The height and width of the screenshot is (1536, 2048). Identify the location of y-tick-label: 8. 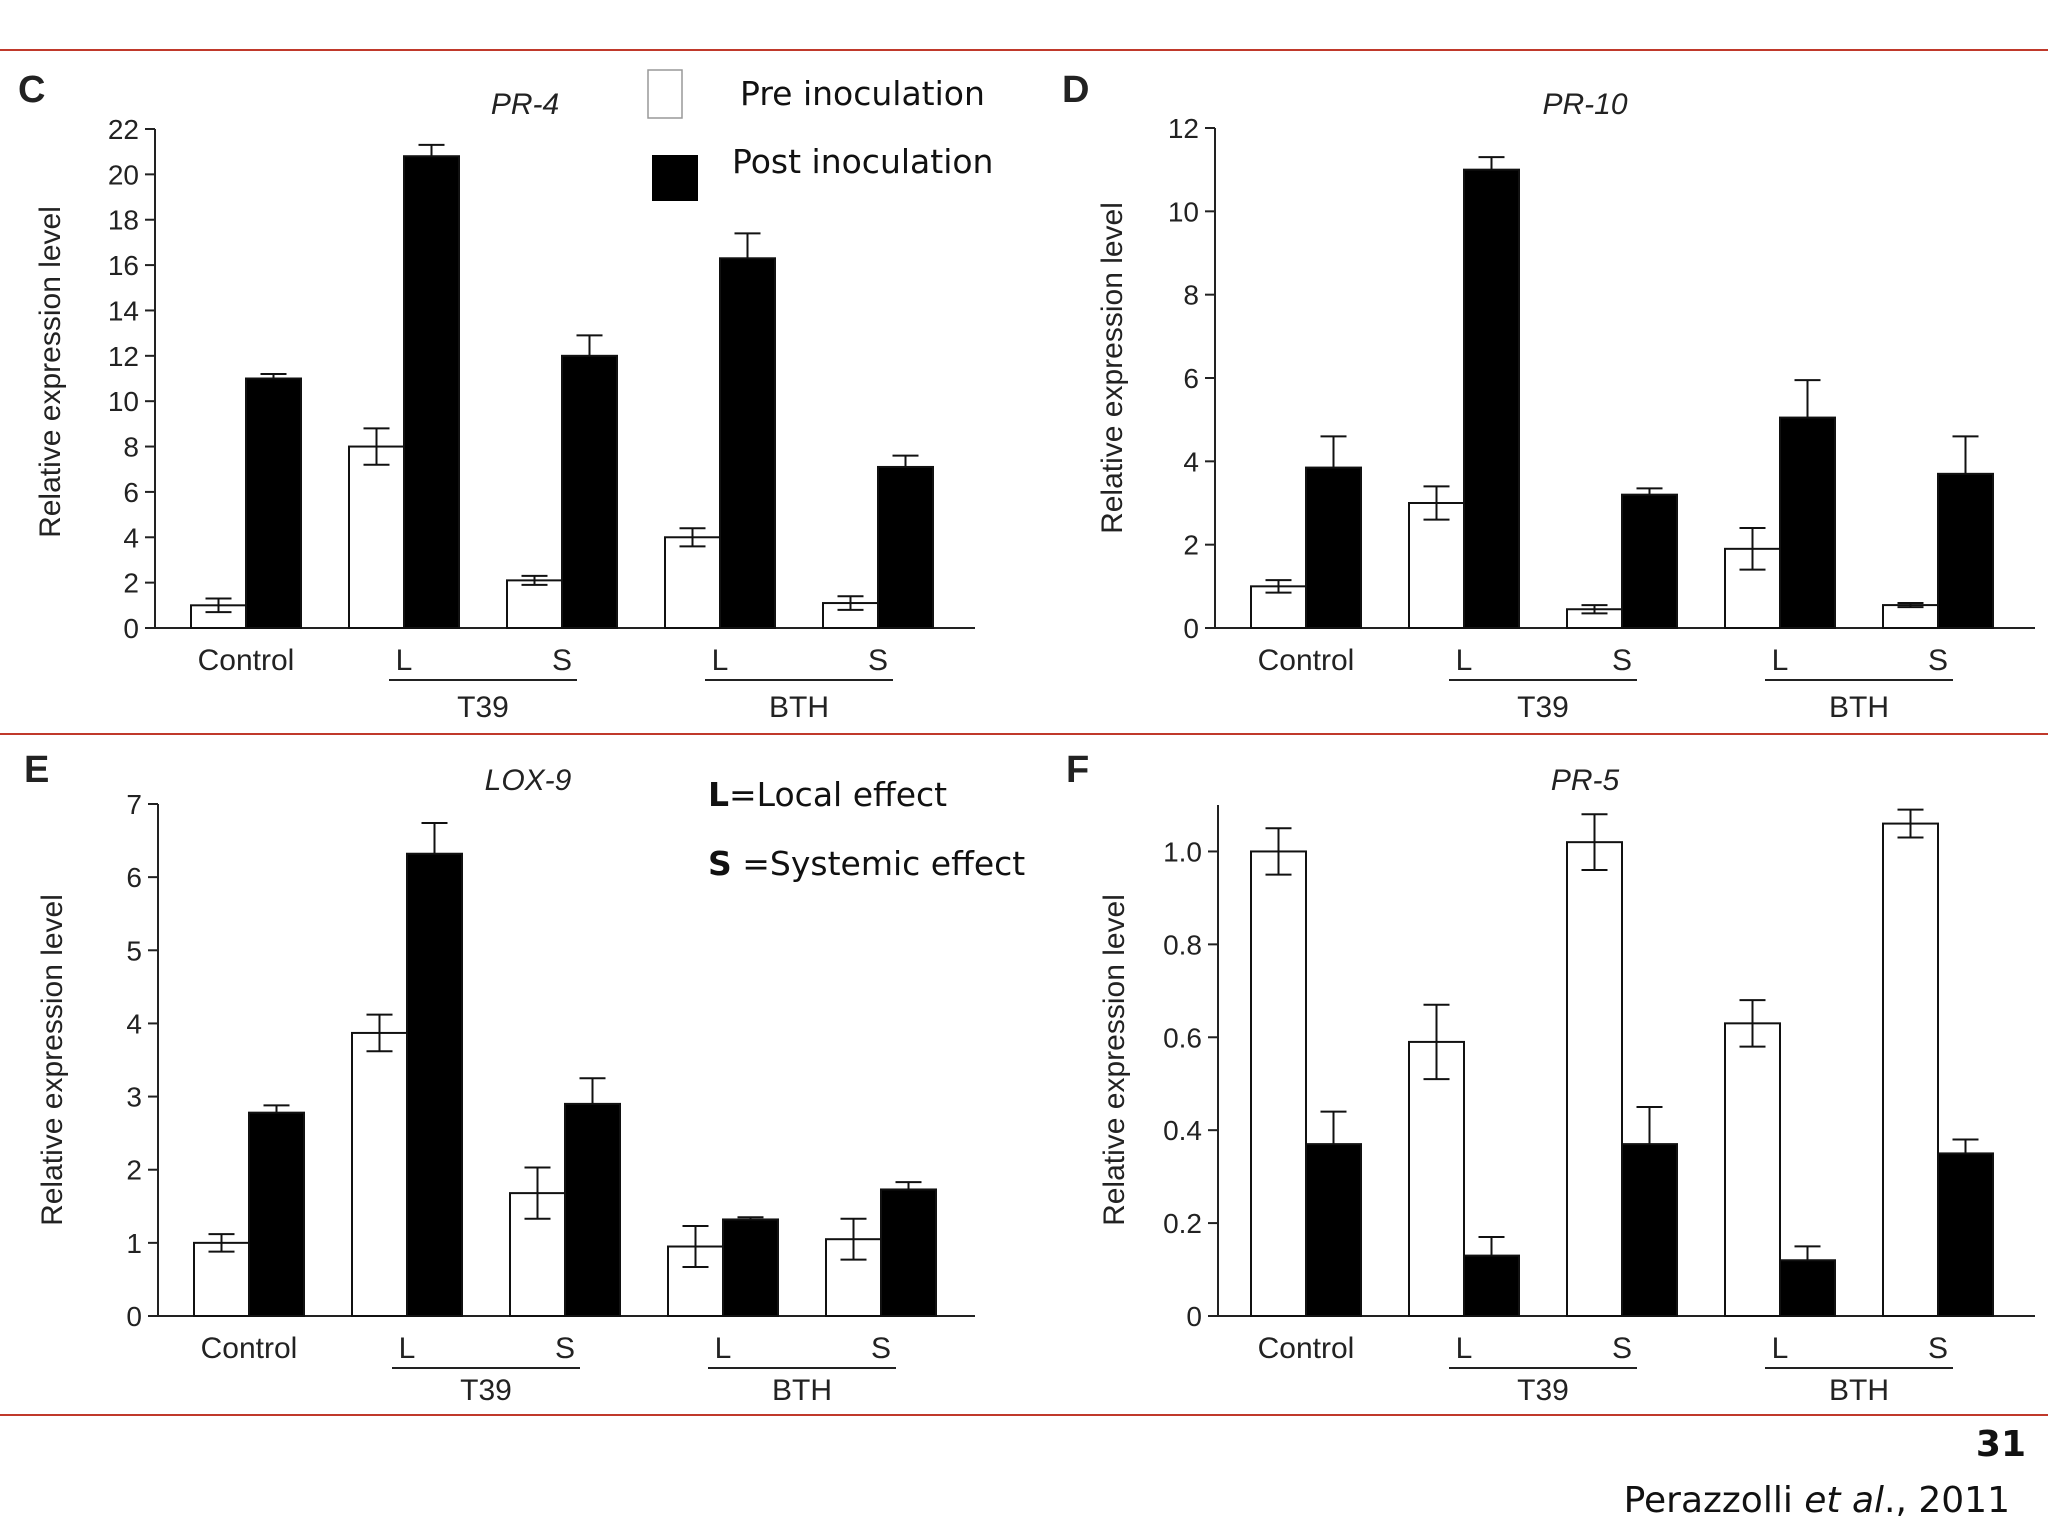
(1191, 295).